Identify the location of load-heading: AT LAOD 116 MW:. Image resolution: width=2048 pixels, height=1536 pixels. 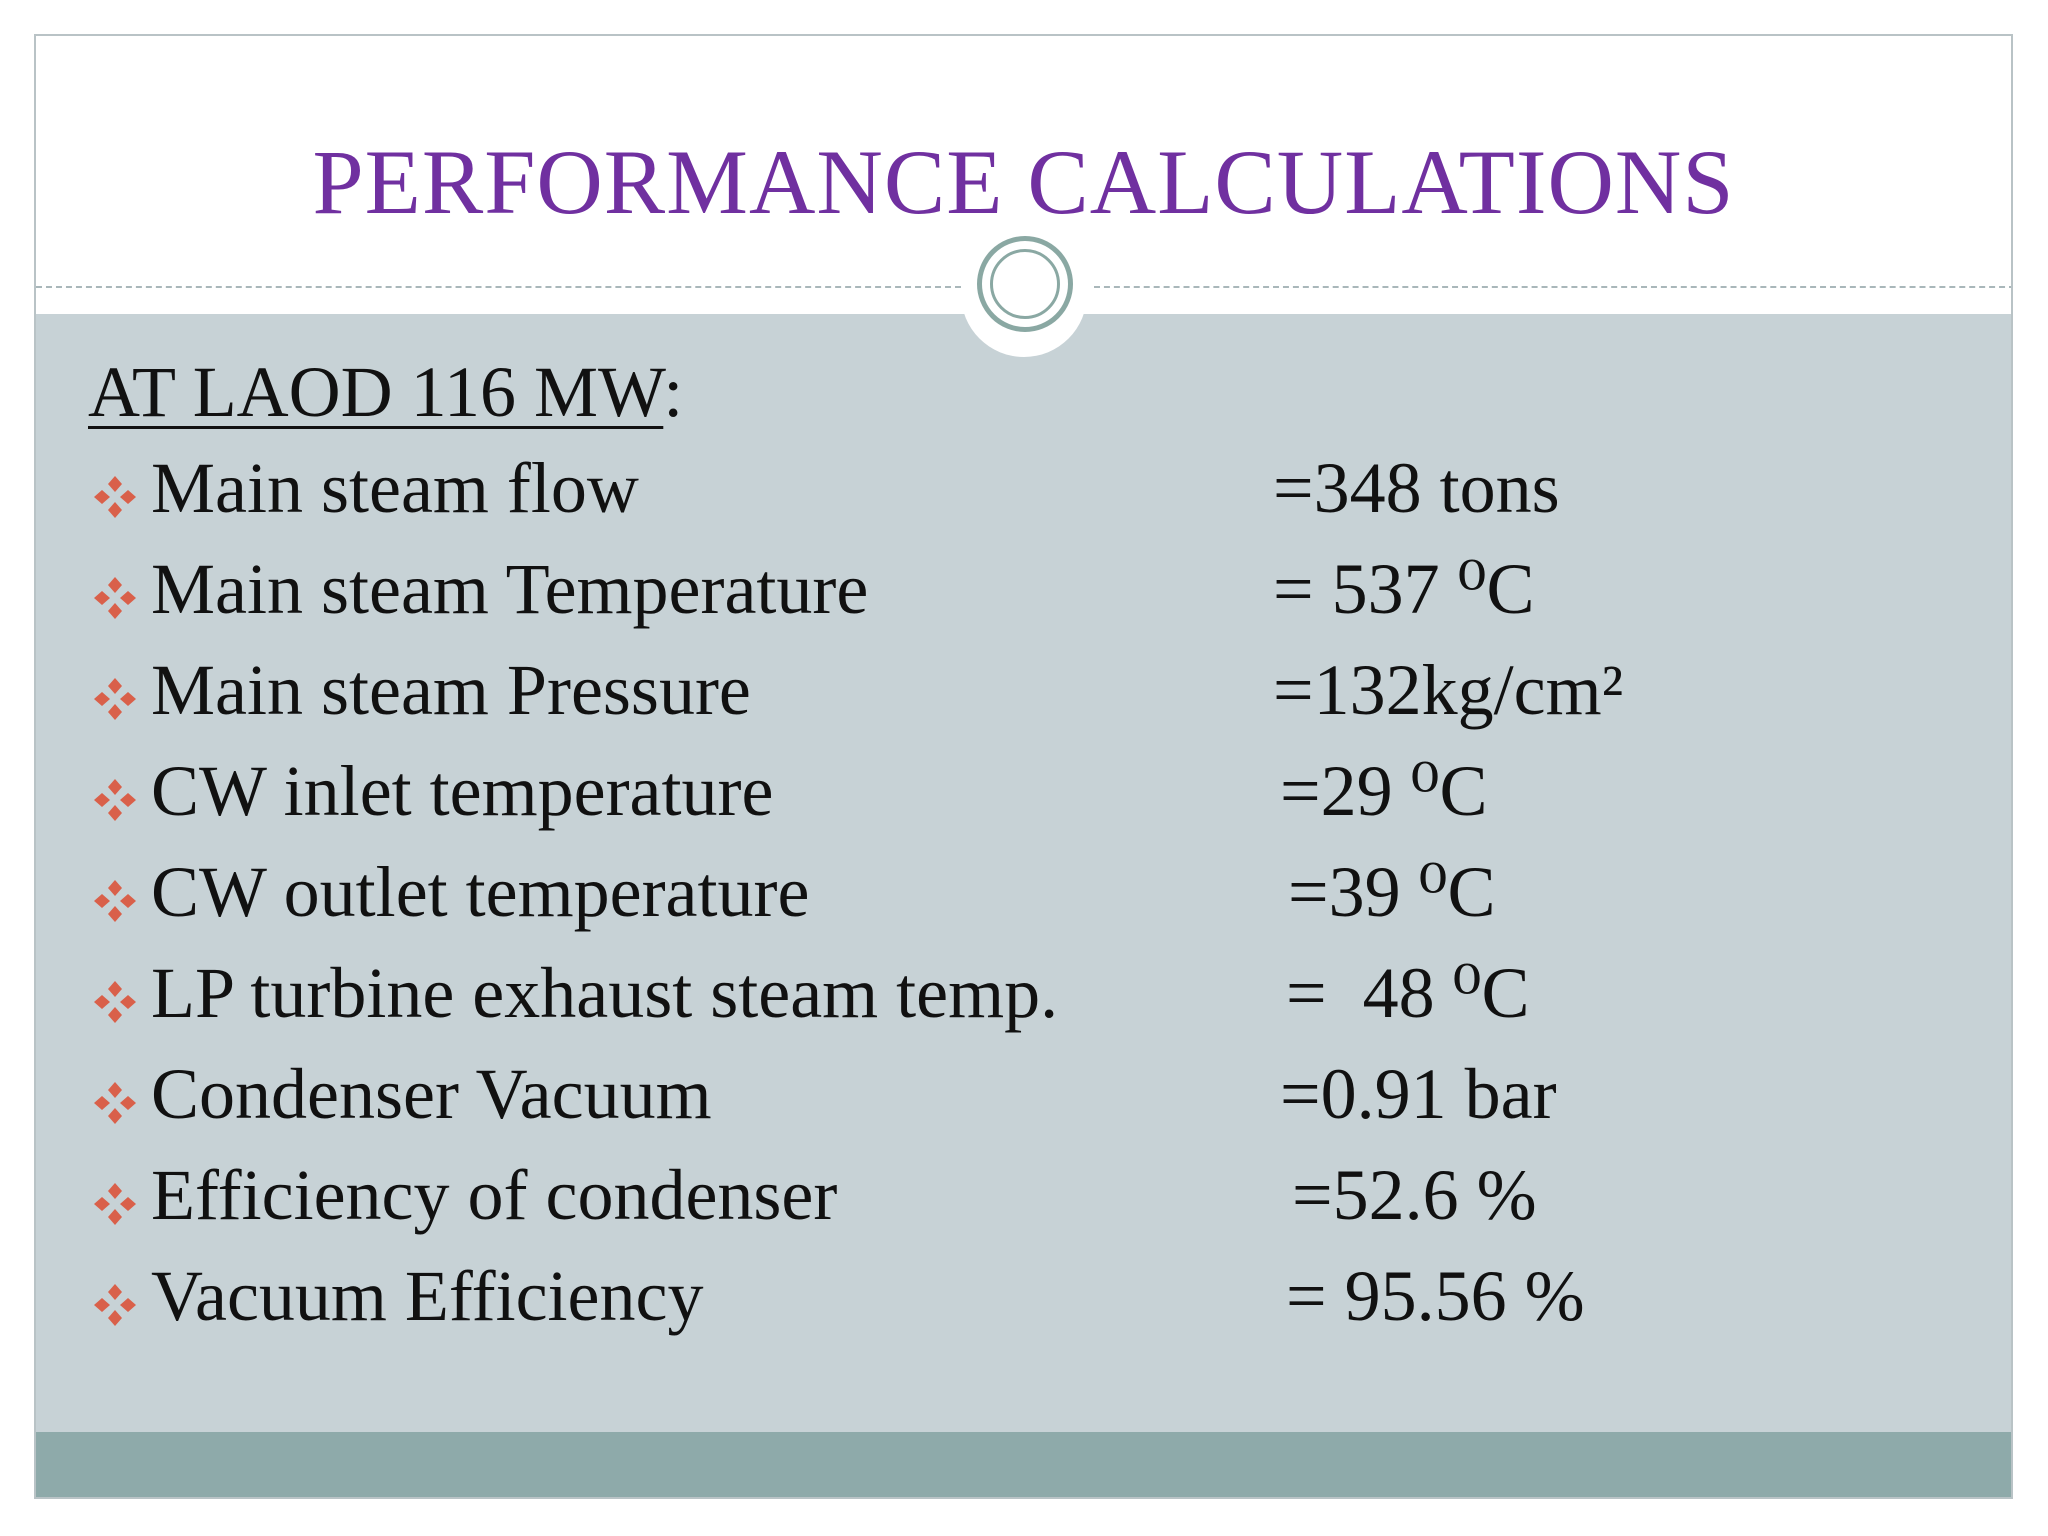
(385, 392).